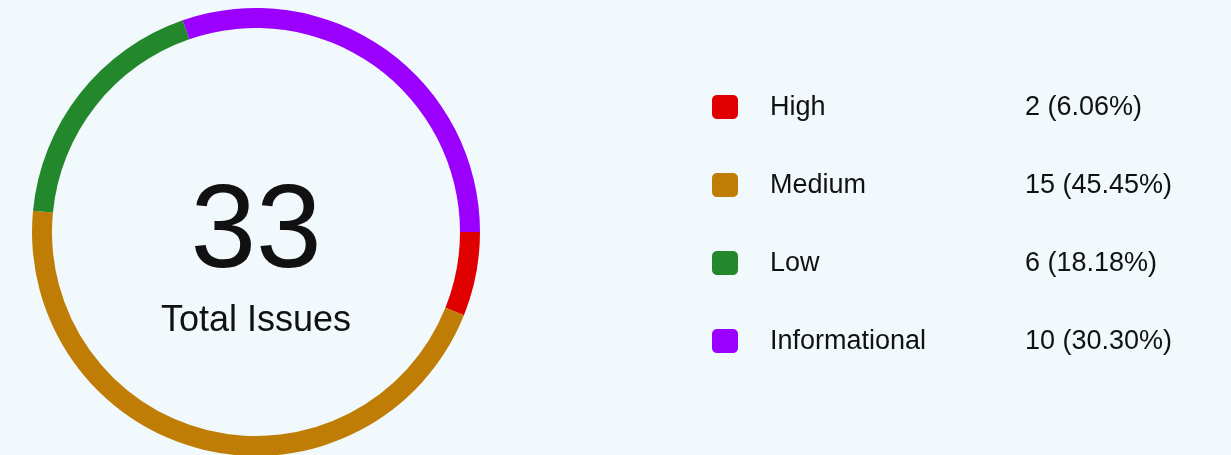  I want to click on legend-label: Low, so click(795, 262).